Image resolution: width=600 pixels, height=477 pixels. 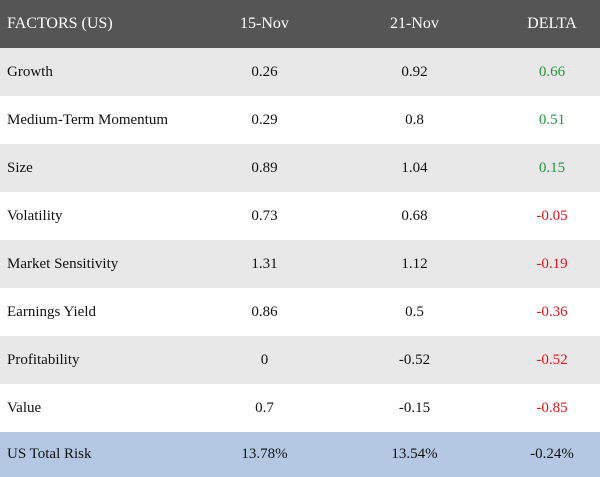 What do you see at coordinates (414, 264) in the screenshot?
I see `value-21-nov: 1.12` at bounding box center [414, 264].